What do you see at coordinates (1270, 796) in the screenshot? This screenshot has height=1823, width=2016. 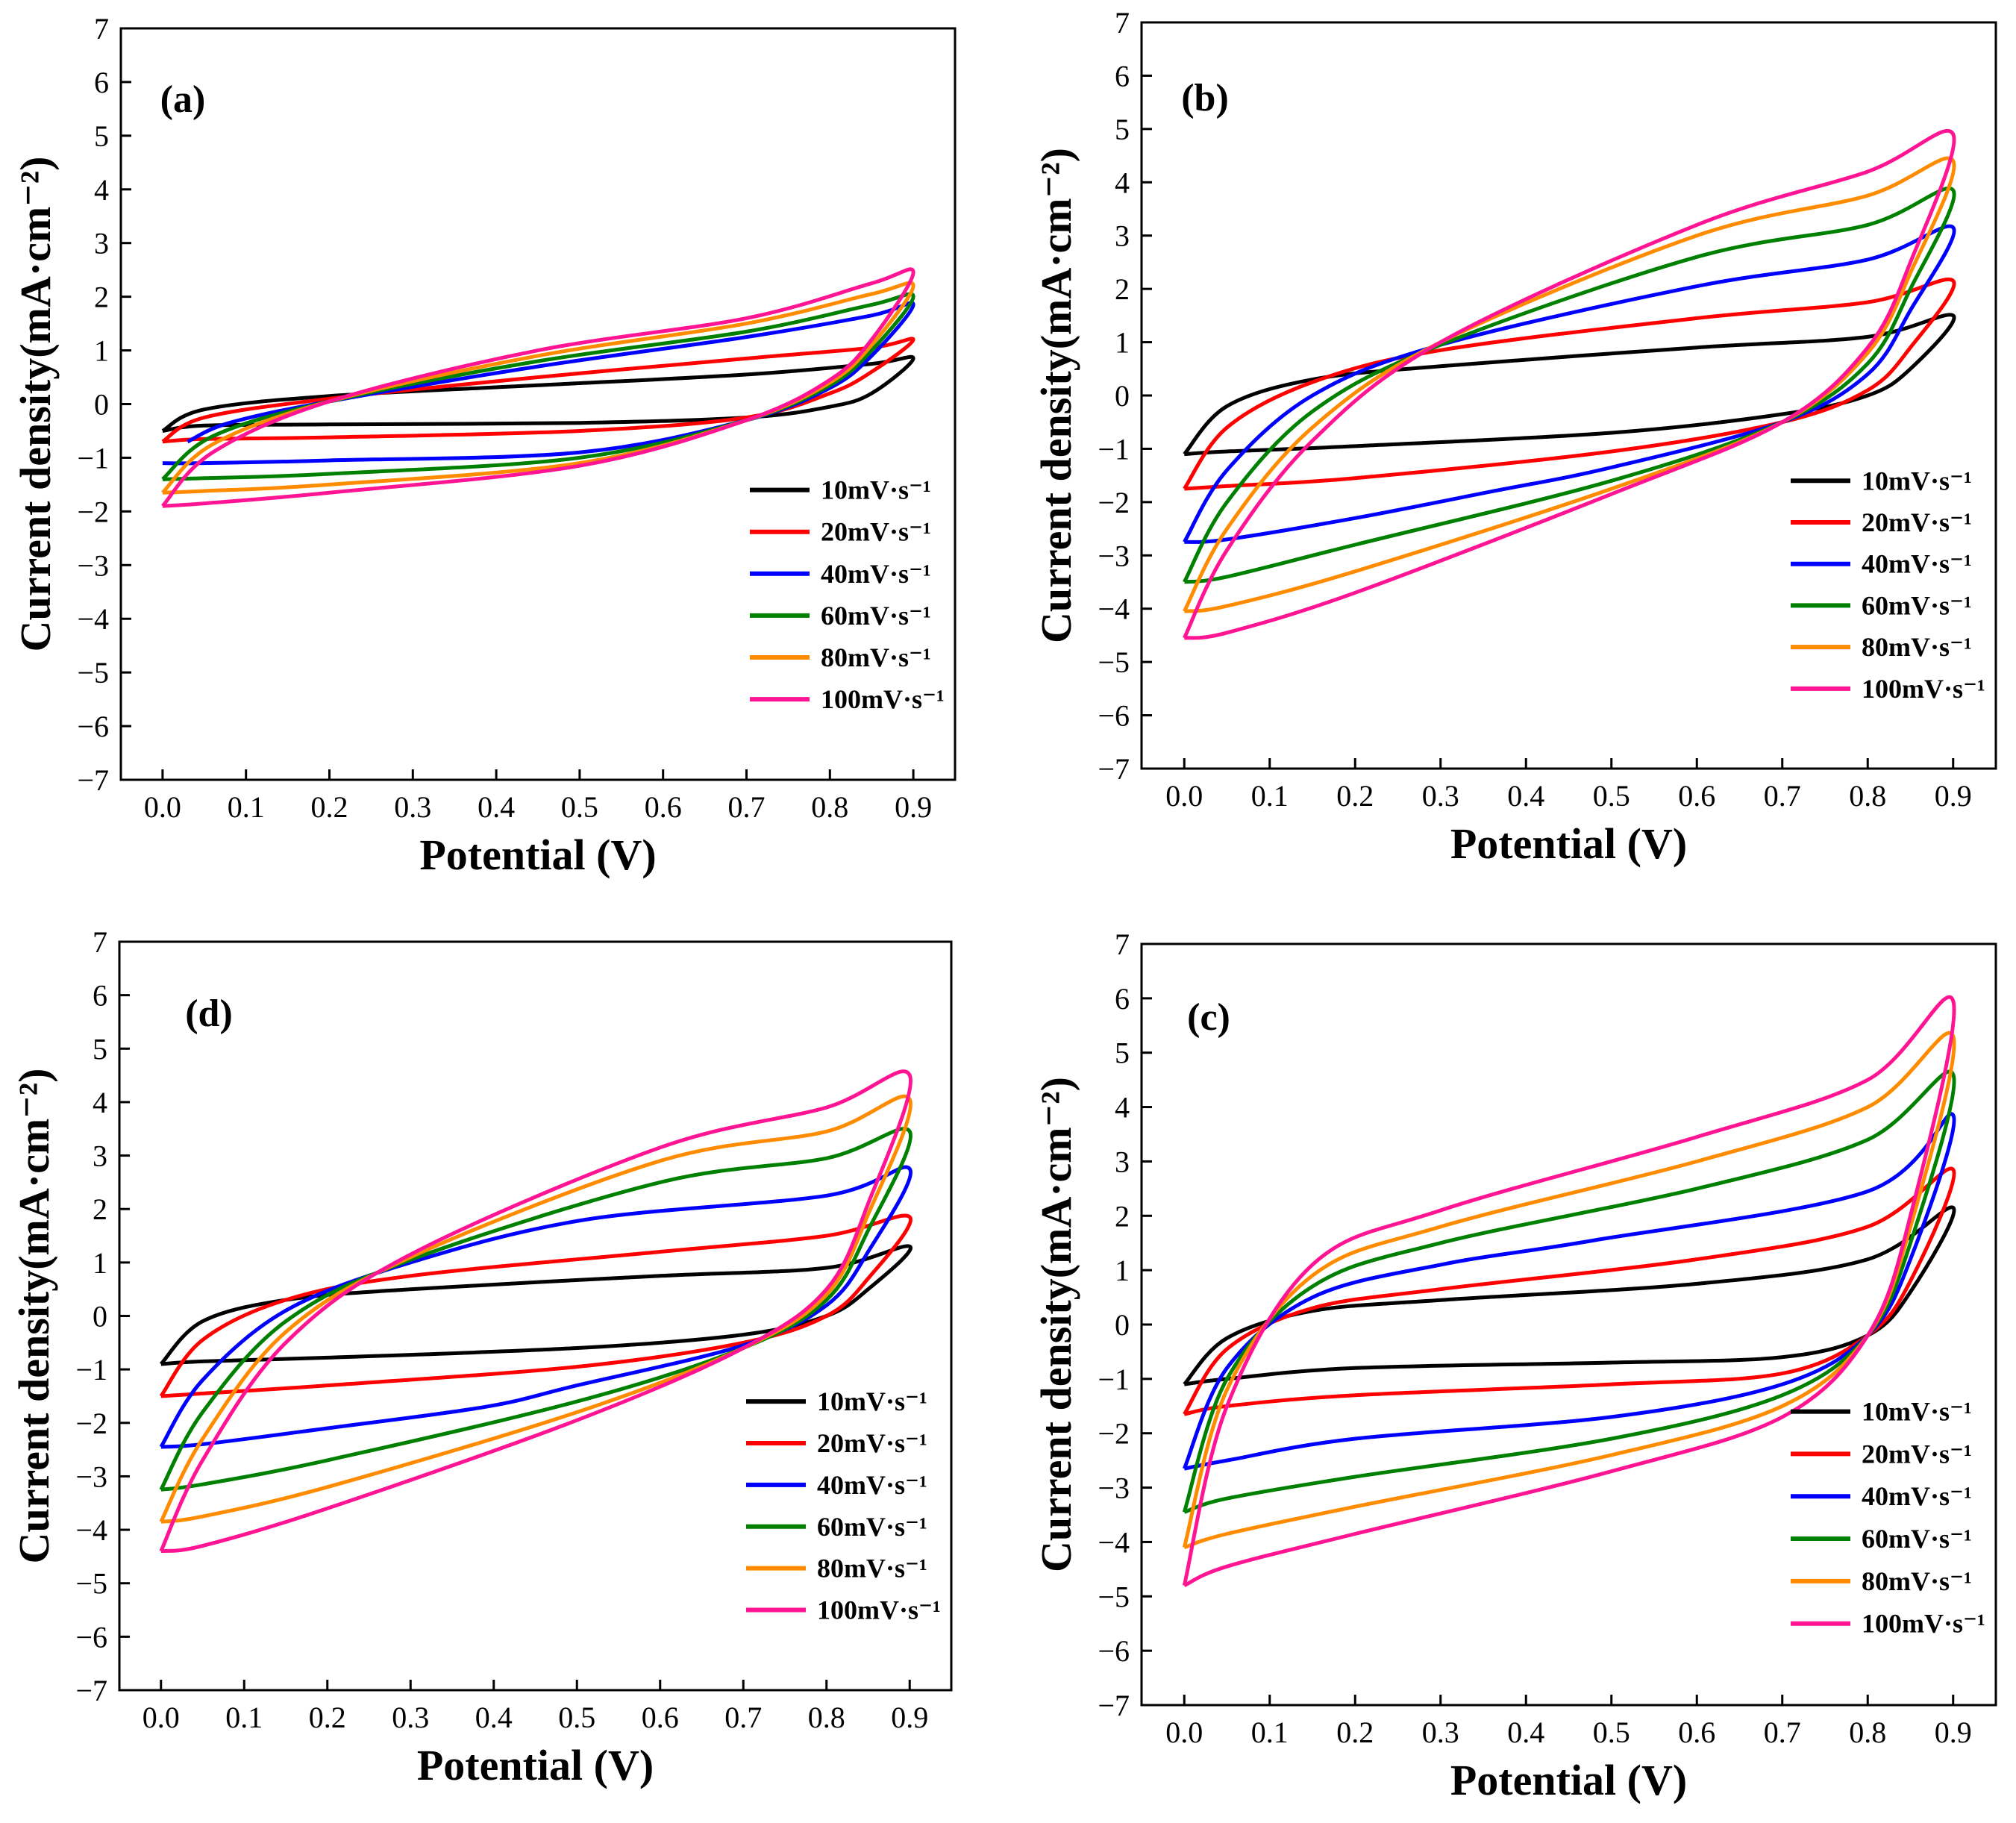 I see `x-tick-label: 0.1` at bounding box center [1270, 796].